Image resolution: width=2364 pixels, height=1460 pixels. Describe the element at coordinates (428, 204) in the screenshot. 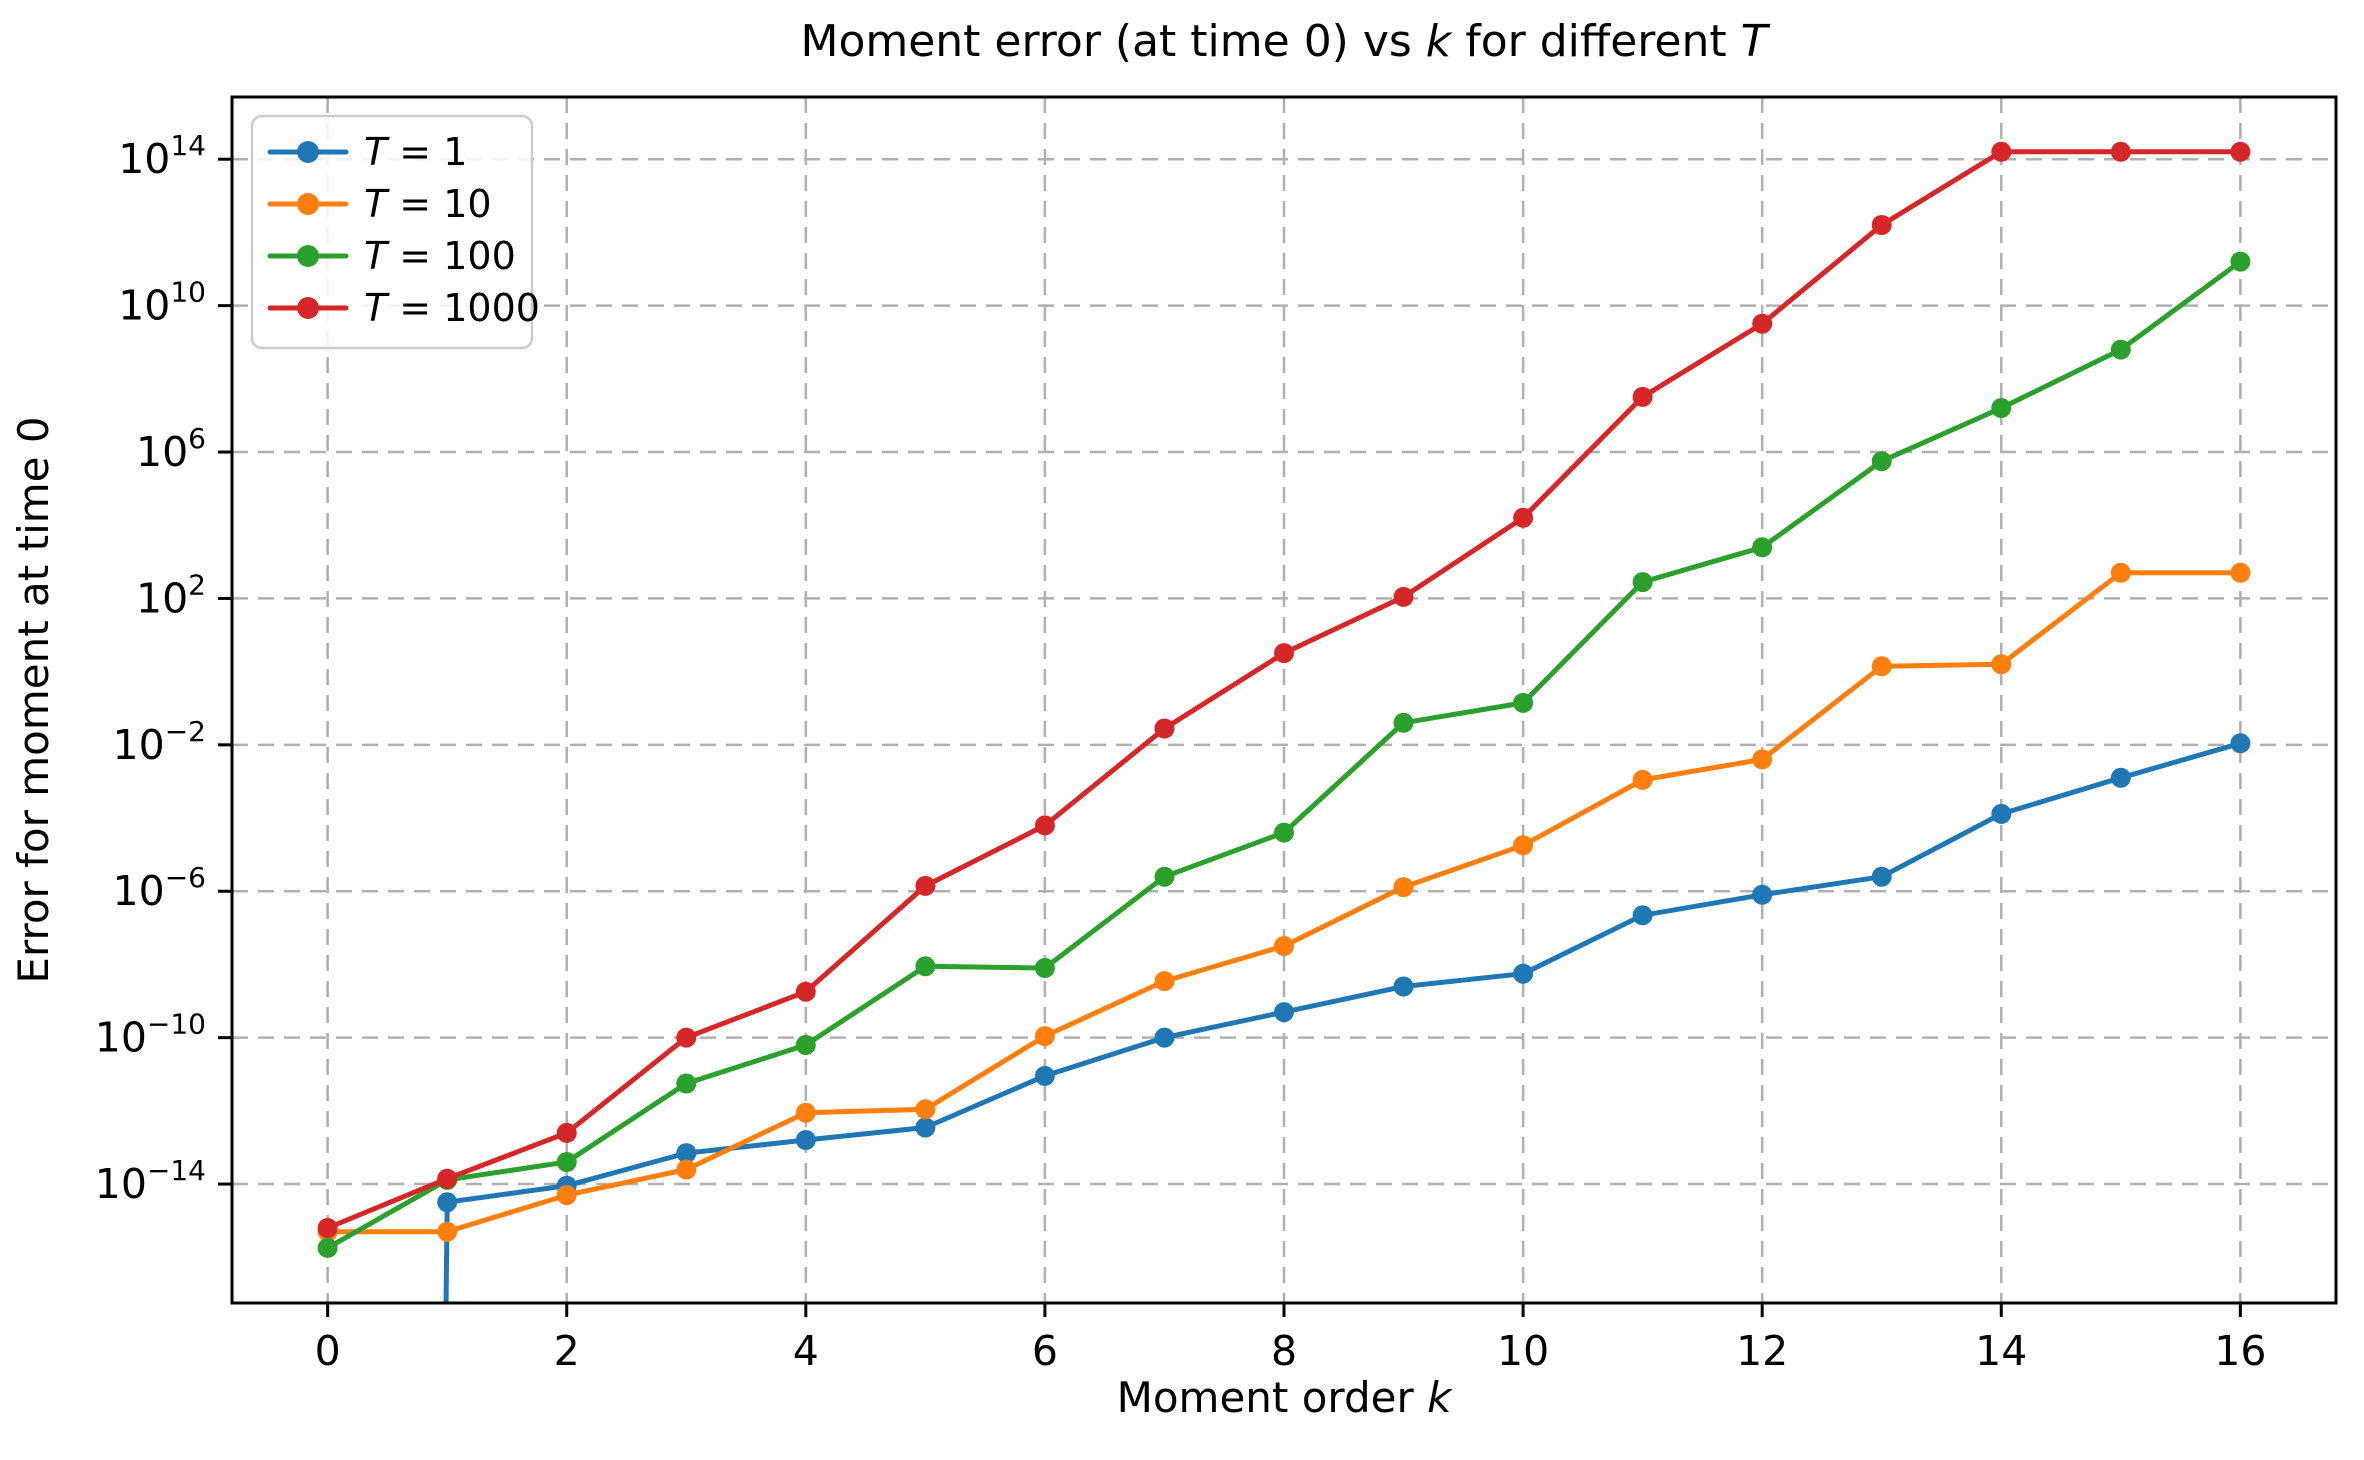

I see `legend-label: T = 10` at that location.